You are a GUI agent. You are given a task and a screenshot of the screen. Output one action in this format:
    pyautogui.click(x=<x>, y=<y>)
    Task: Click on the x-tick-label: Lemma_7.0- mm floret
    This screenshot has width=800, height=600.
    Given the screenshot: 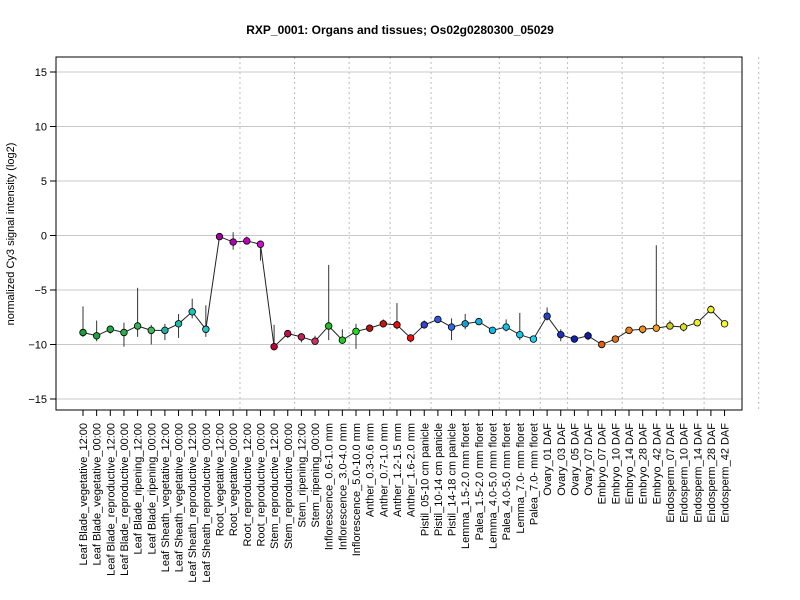 What is the action you would take?
    pyautogui.click(x=521, y=478)
    